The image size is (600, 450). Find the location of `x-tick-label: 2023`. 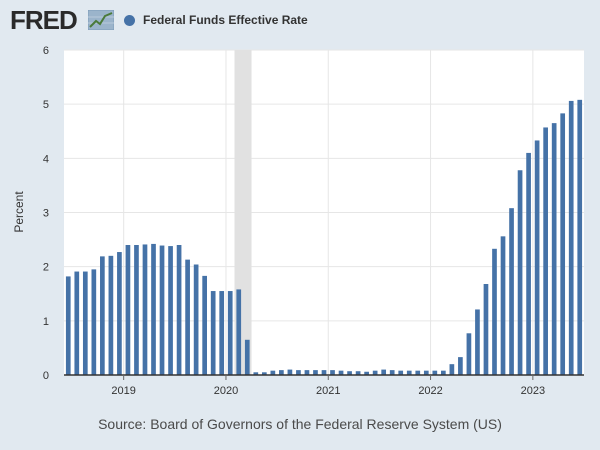

x-tick-label: 2023 is located at coordinates (533, 391).